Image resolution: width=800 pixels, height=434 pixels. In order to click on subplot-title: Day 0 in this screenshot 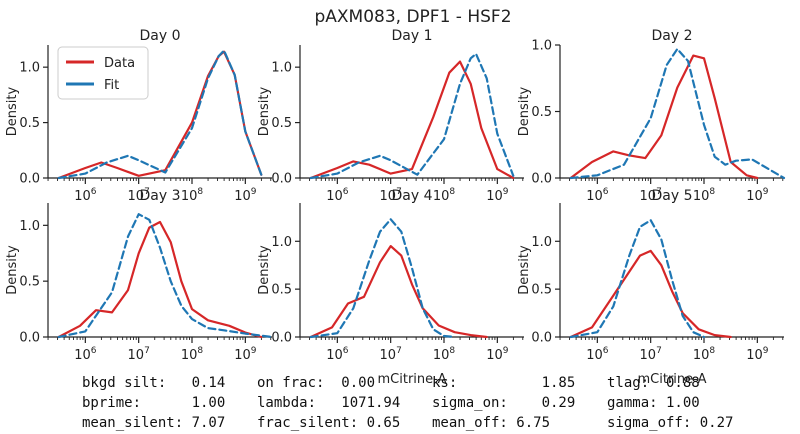, I will do `click(159, 36)`.